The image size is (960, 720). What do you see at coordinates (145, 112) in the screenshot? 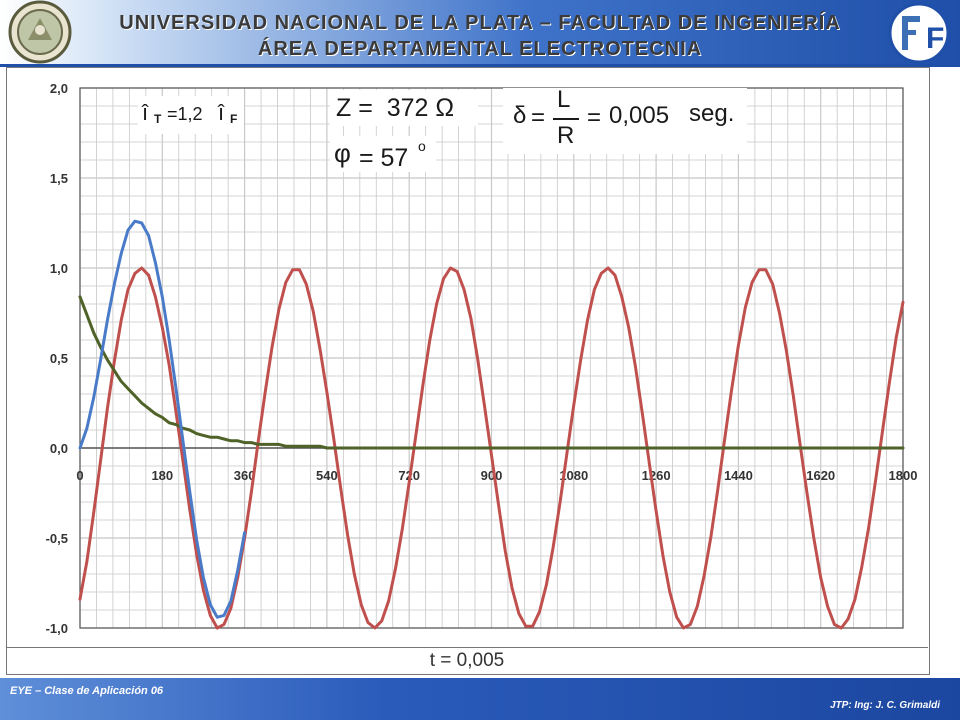
I see `total-current-symbol: î` at bounding box center [145, 112].